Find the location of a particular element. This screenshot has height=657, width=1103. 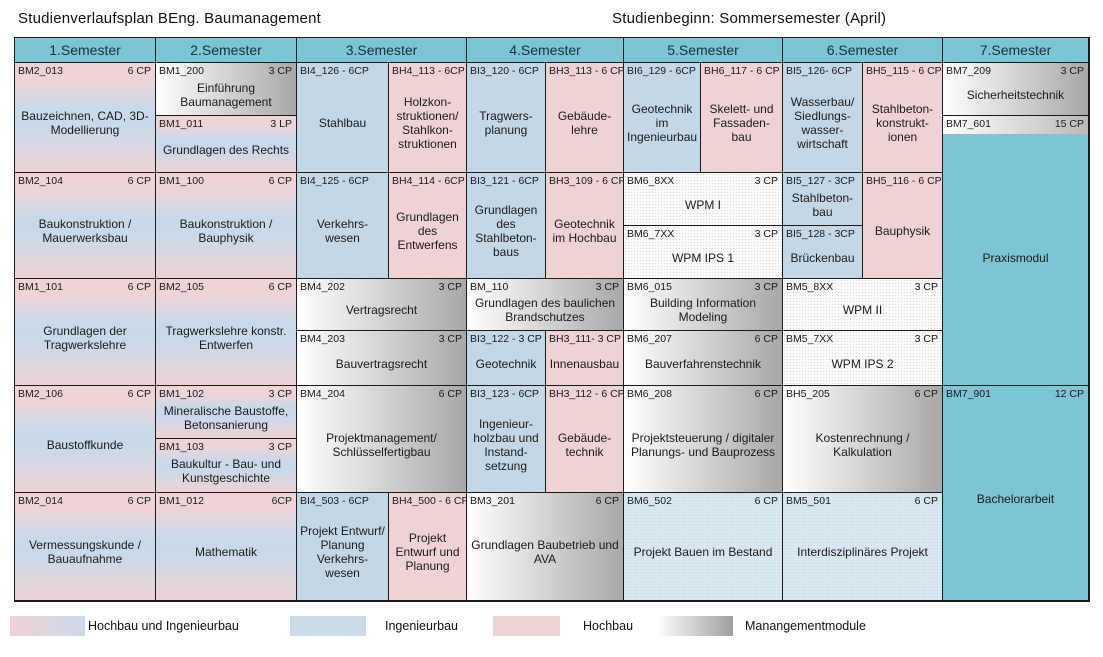

legend-label: Hochbau is located at coordinates (608, 626).